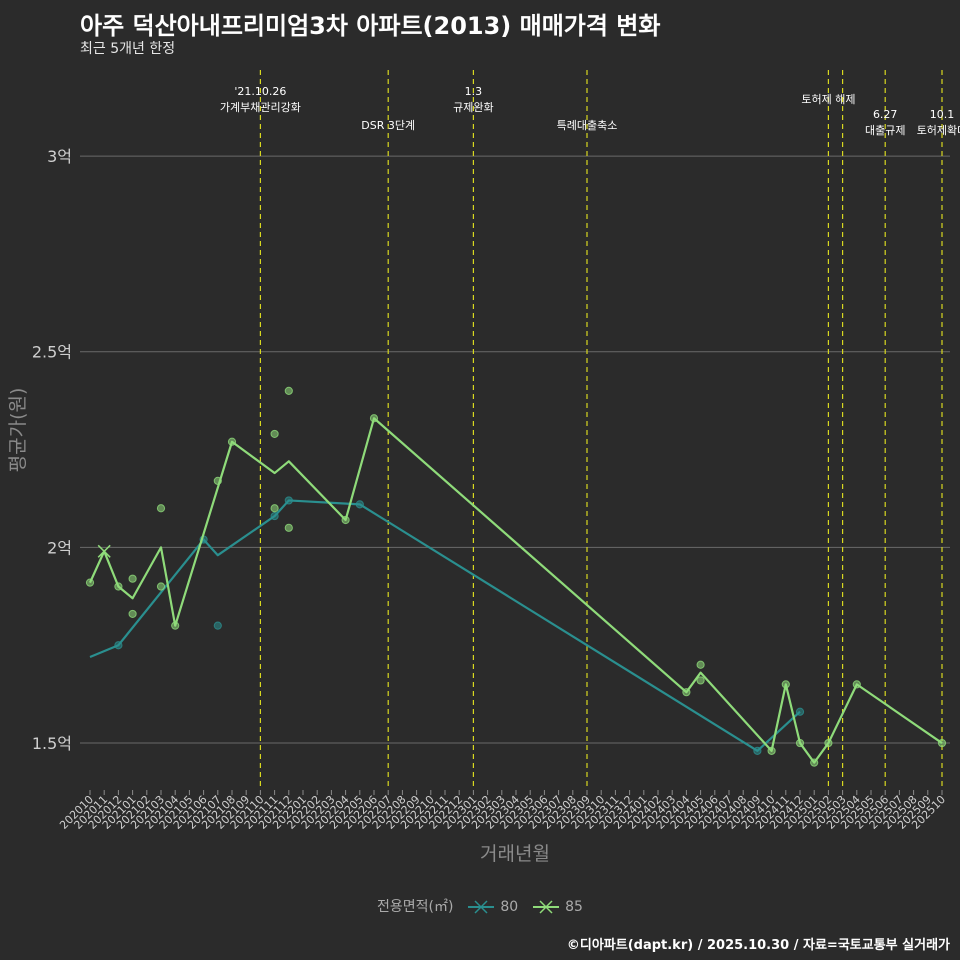 The height and width of the screenshot is (960, 960). I want to click on legend-label-85: 85, so click(574, 907).